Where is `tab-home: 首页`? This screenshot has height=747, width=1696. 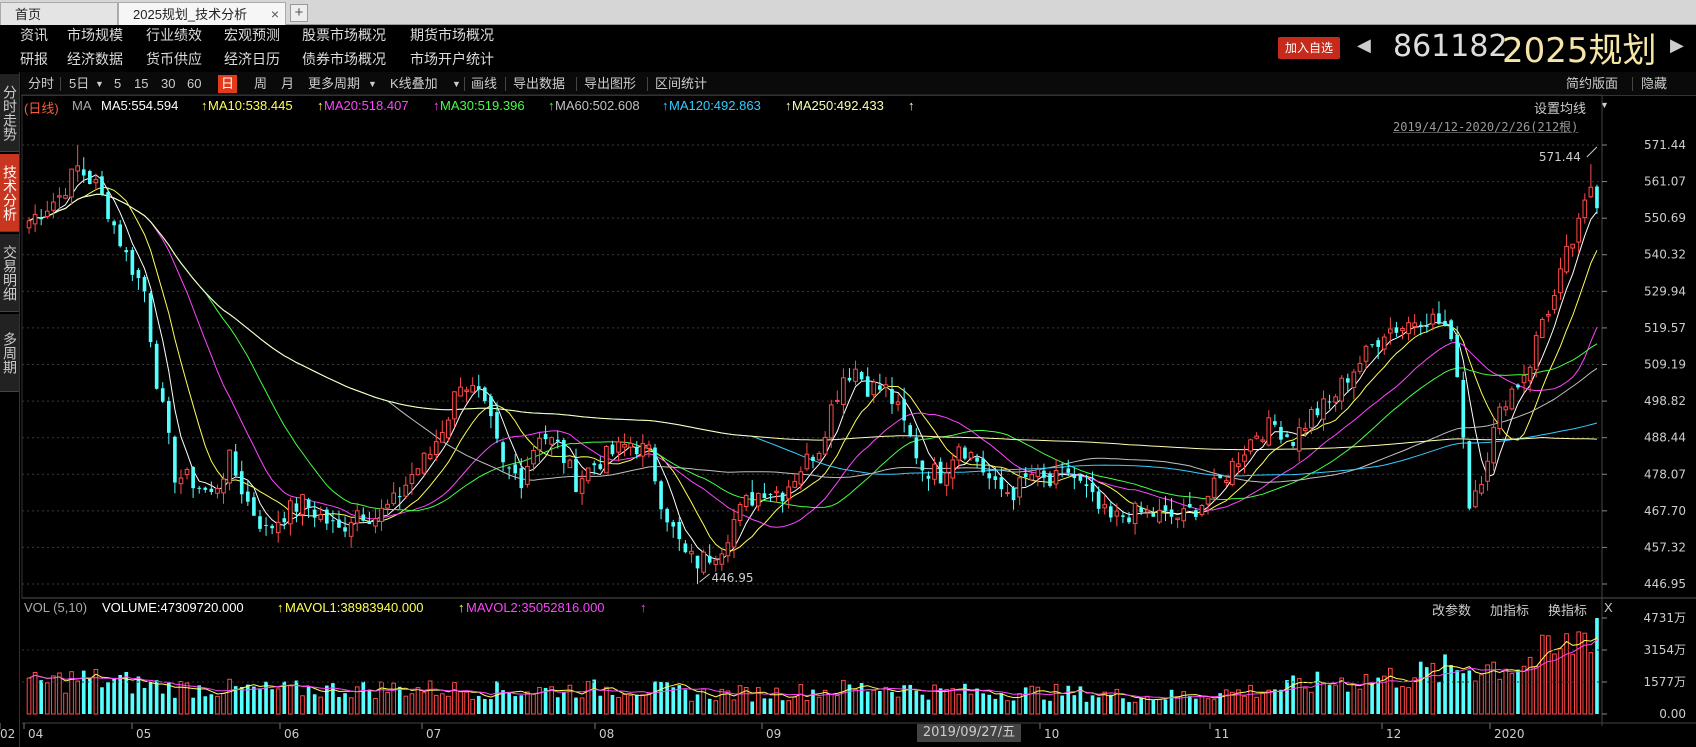
tab-home: 首页 is located at coordinates (59, 13).